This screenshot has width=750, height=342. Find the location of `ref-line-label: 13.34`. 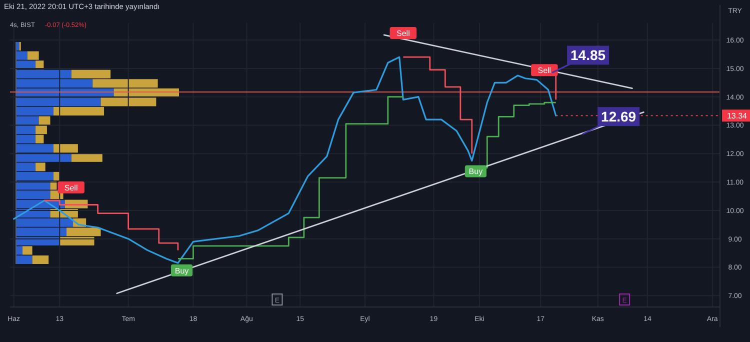

ref-line-label: 13.34 is located at coordinates (737, 116).